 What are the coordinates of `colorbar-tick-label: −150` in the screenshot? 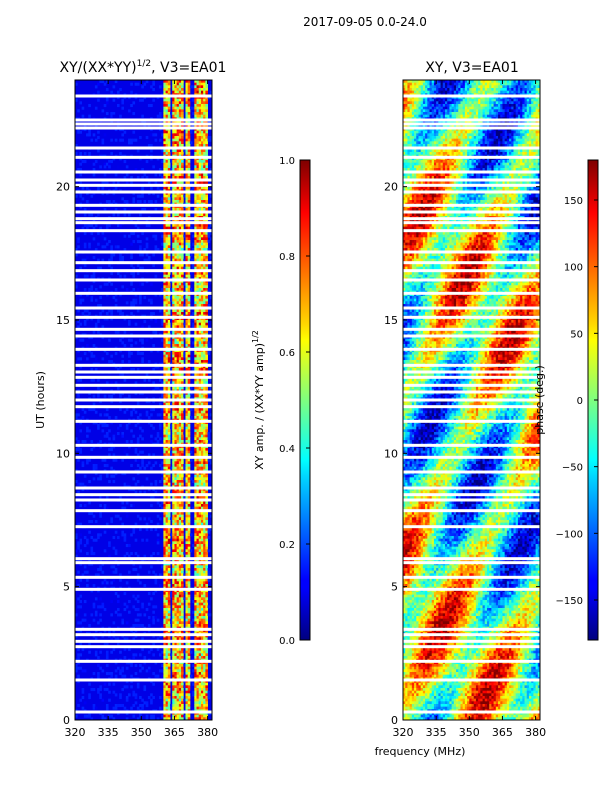 It's located at (569, 601).